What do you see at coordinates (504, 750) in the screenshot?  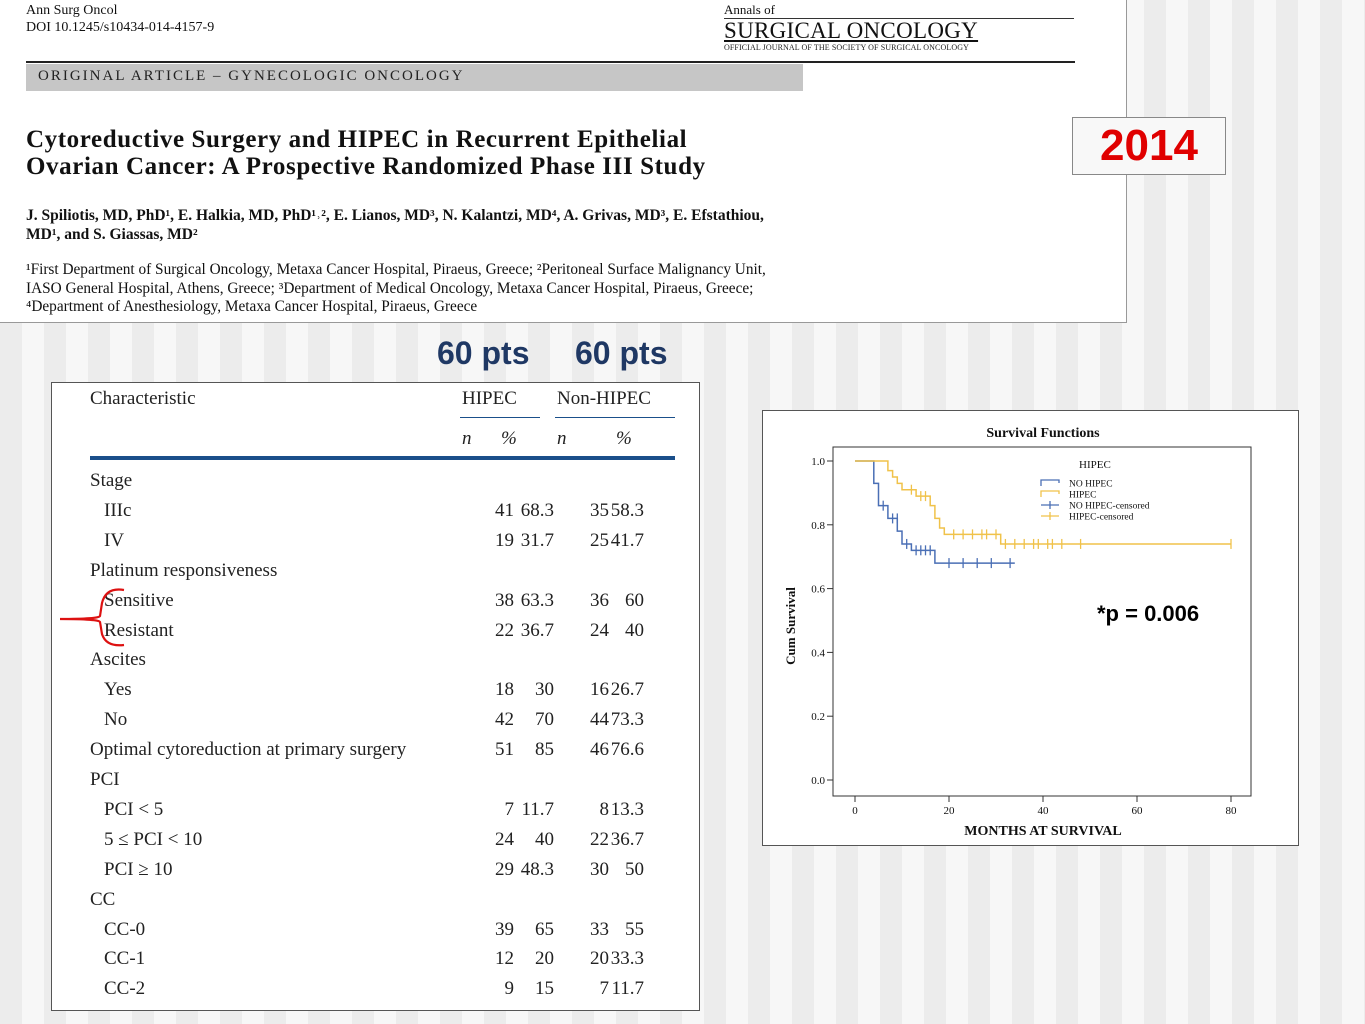 I see `row-value: 51` at bounding box center [504, 750].